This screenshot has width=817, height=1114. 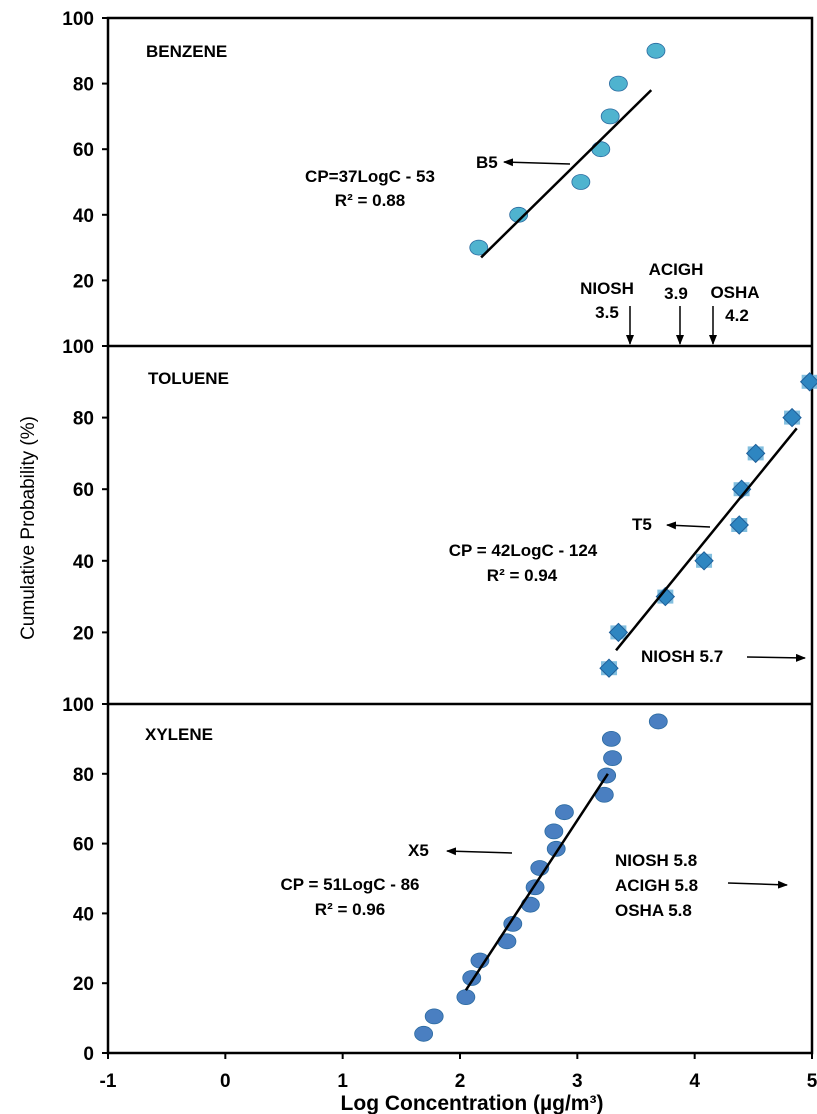 What do you see at coordinates (676, 293) in the screenshot?
I see `benzene-acigh-value: 3.9` at bounding box center [676, 293].